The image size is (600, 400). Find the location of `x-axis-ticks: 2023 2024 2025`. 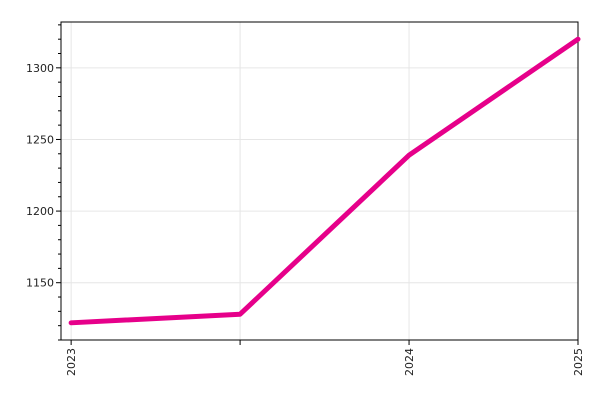

x-axis-ticks: 2023 2024 2025 is located at coordinates (325, 358).